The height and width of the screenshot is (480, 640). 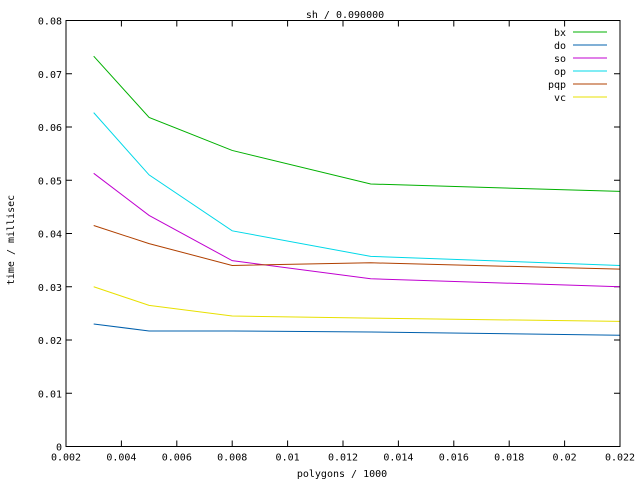 I want to click on y-tick-label: 0.01, so click(x=50, y=394).